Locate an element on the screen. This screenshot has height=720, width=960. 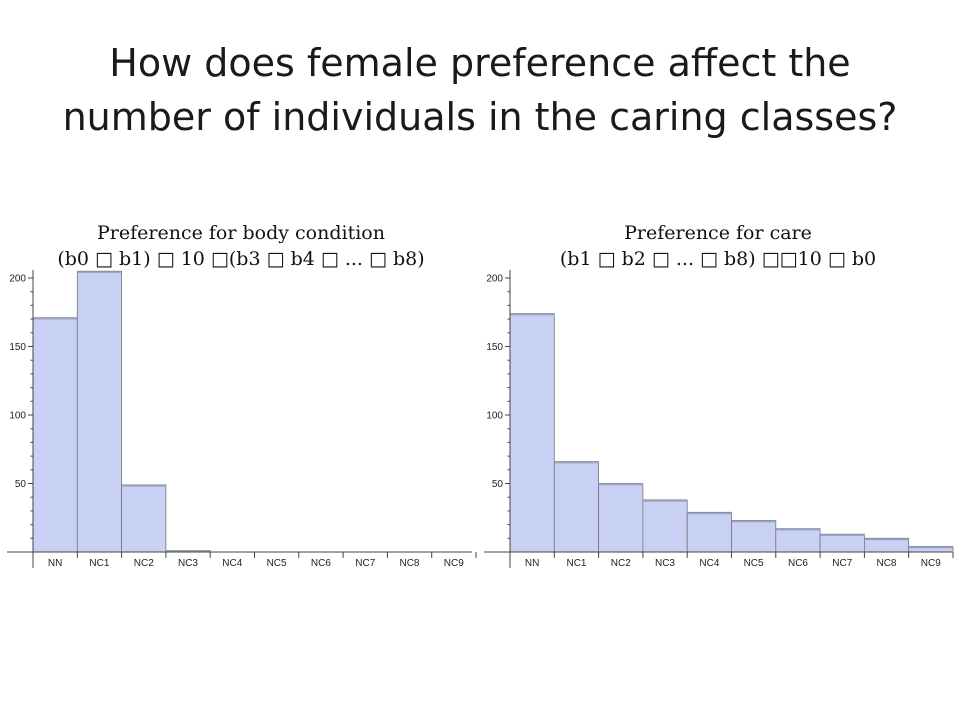
slide-title-line-1: How does female preference affect the is located at coordinates (480, 63).